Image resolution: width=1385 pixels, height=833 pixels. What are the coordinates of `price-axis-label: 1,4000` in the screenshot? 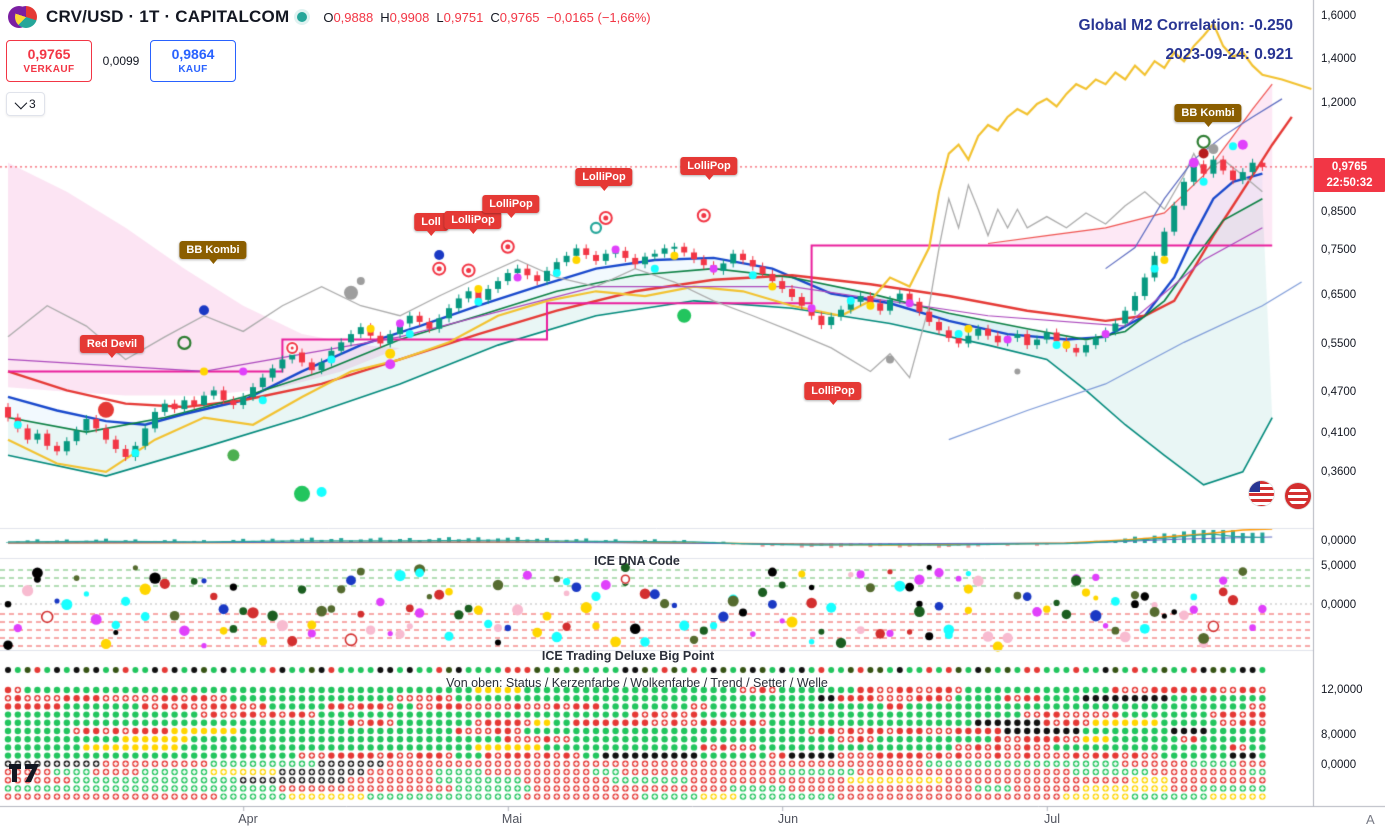 It's located at (1339, 59).